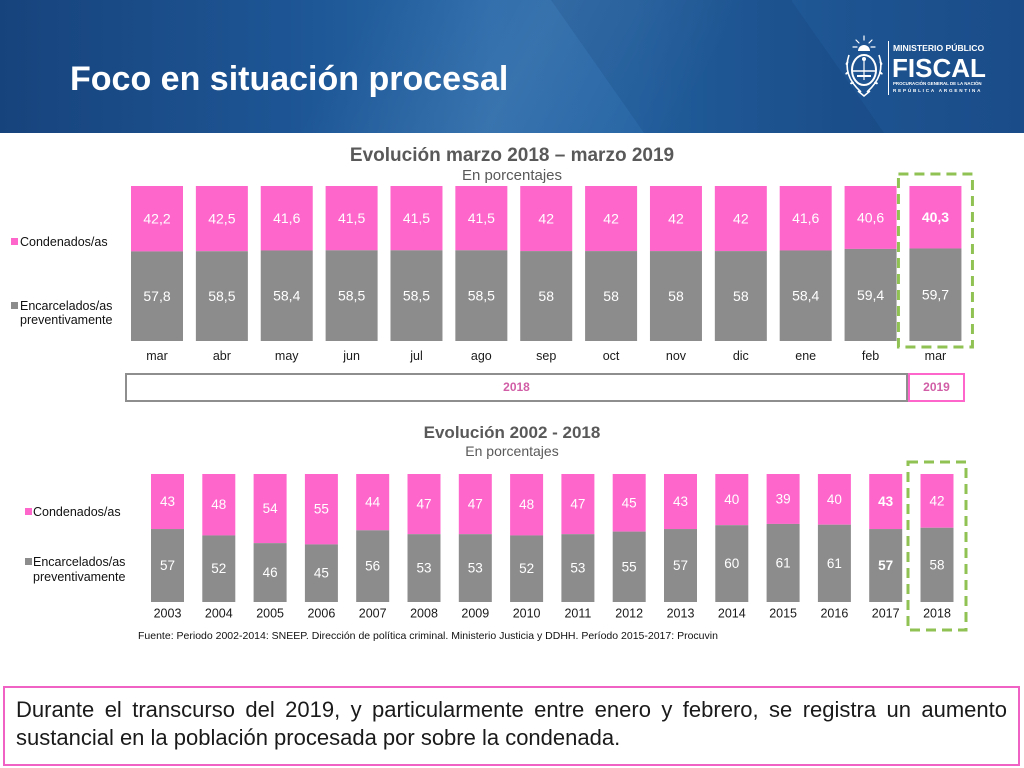 This screenshot has height=768, width=1024. What do you see at coordinates (66, 313) in the screenshot?
I see `legend-label-encarcelados: Encarcelados/as preventivamente` at bounding box center [66, 313].